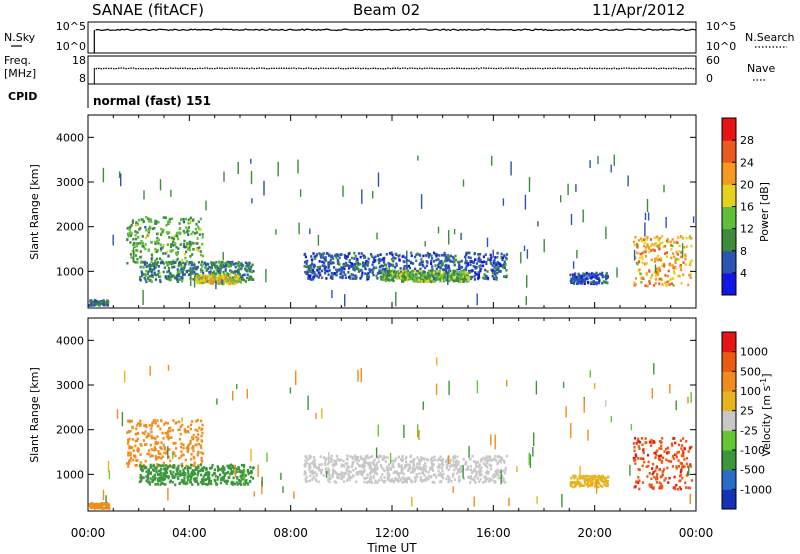  What do you see at coordinates (721, 46) in the screenshot?
I see `noise-right-bottom-label: 10^0` at bounding box center [721, 46].